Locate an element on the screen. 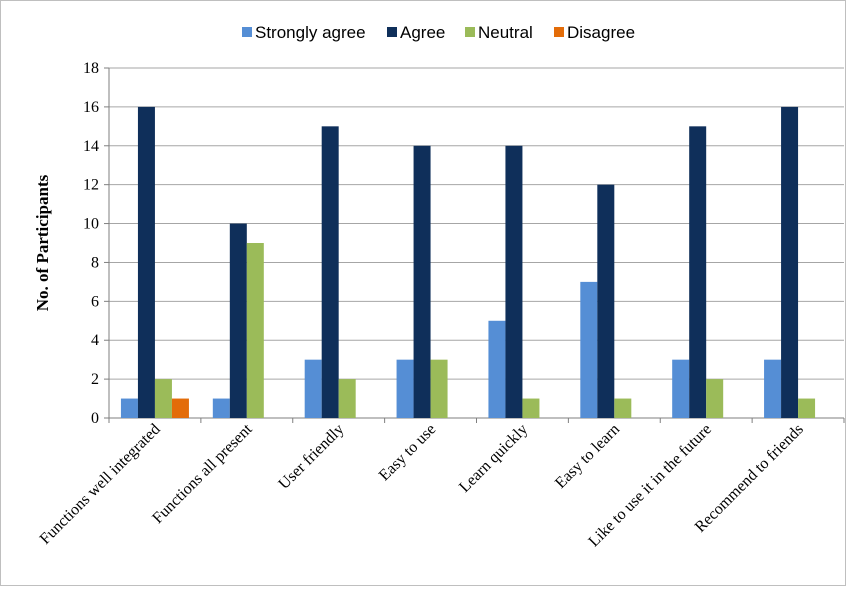  category-label: User friendly is located at coordinates (311, 457).